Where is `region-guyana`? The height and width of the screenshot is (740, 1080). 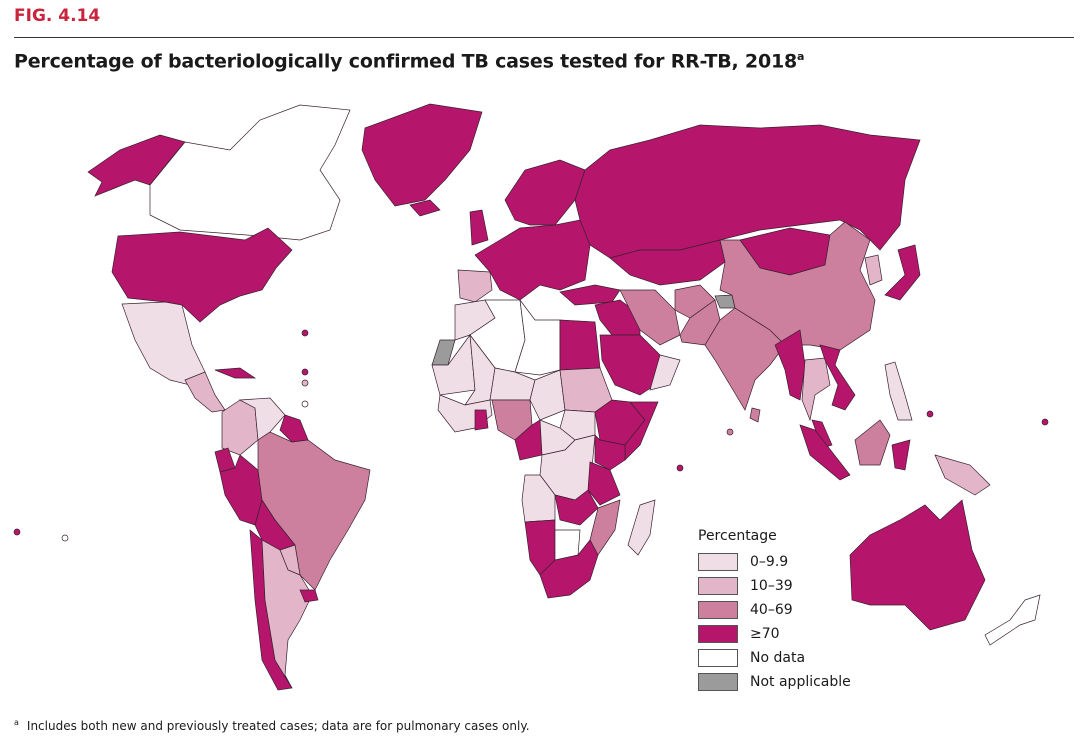 region-guyana is located at coordinates (294, 428).